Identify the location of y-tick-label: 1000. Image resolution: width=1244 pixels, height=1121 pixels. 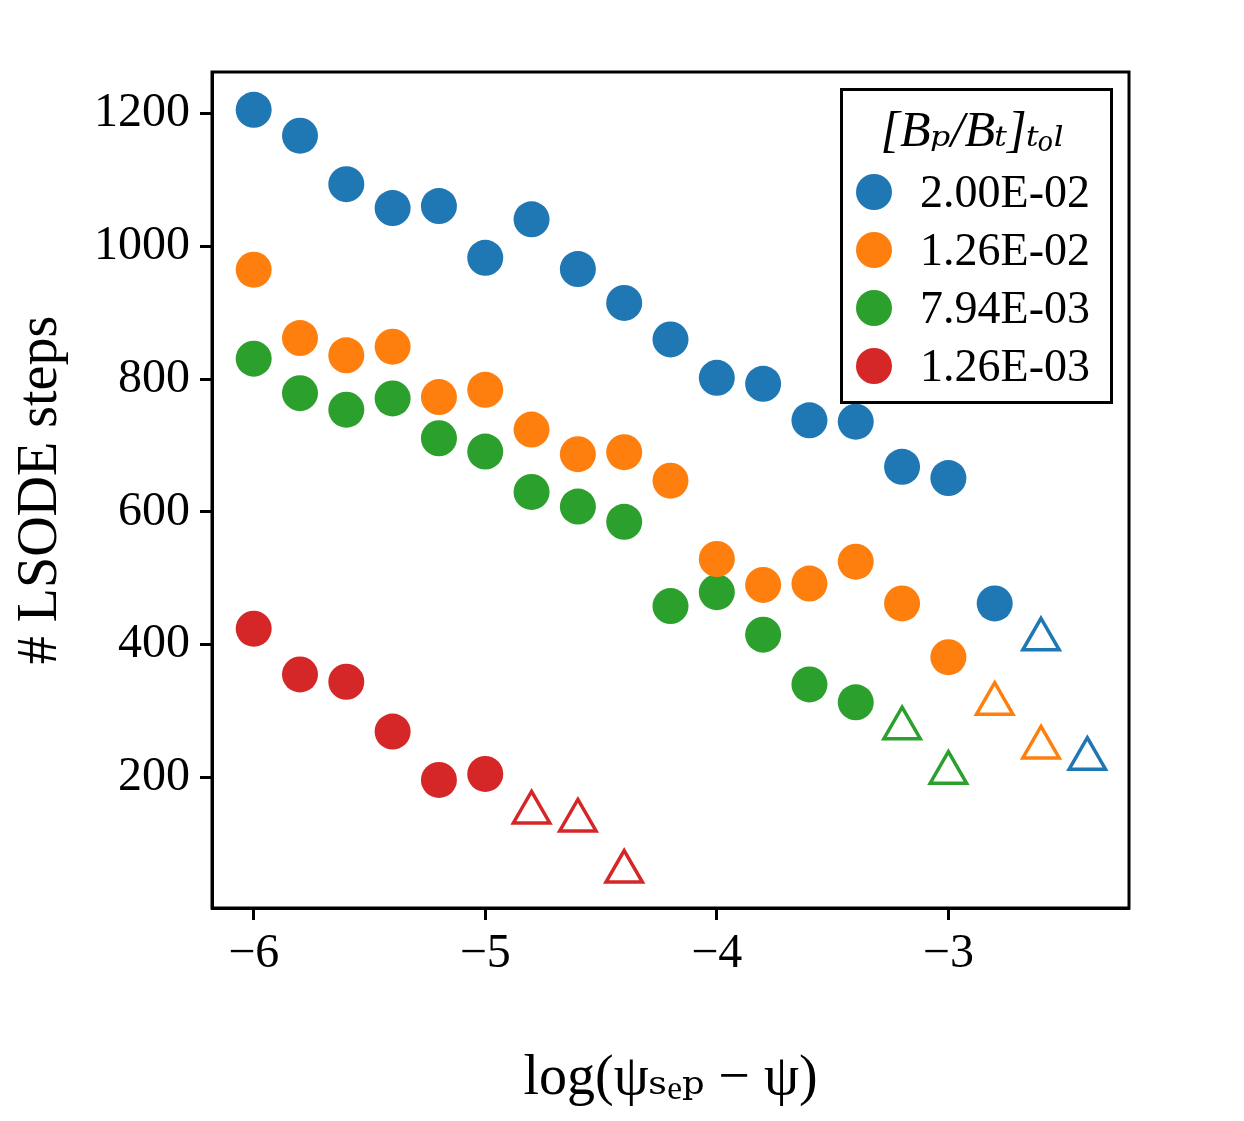
(142, 243).